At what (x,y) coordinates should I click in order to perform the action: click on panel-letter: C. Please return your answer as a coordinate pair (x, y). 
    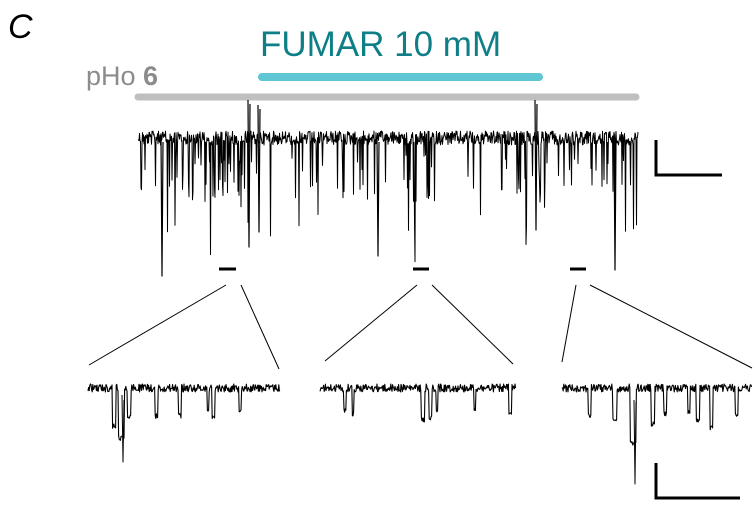
    Looking at the image, I should click on (20, 27).